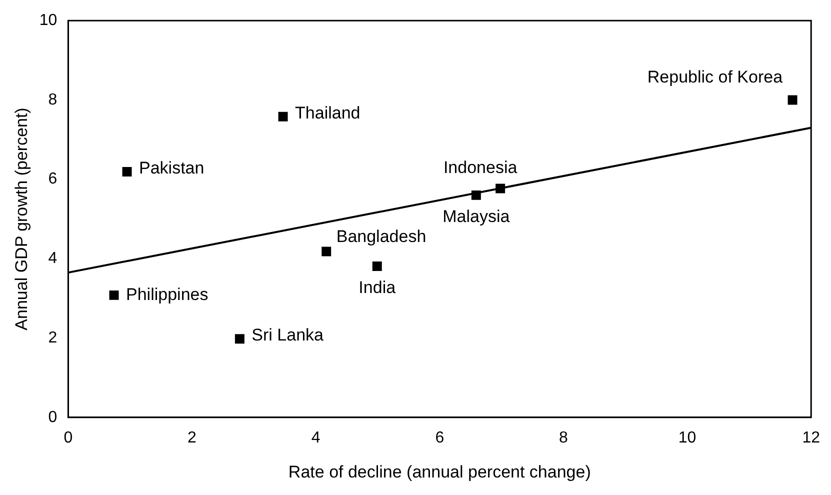 Image resolution: width=831 pixels, height=495 pixels. Describe the element at coordinates (167, 294) in the screenshot. I see `annotation: Philippines` at that location.